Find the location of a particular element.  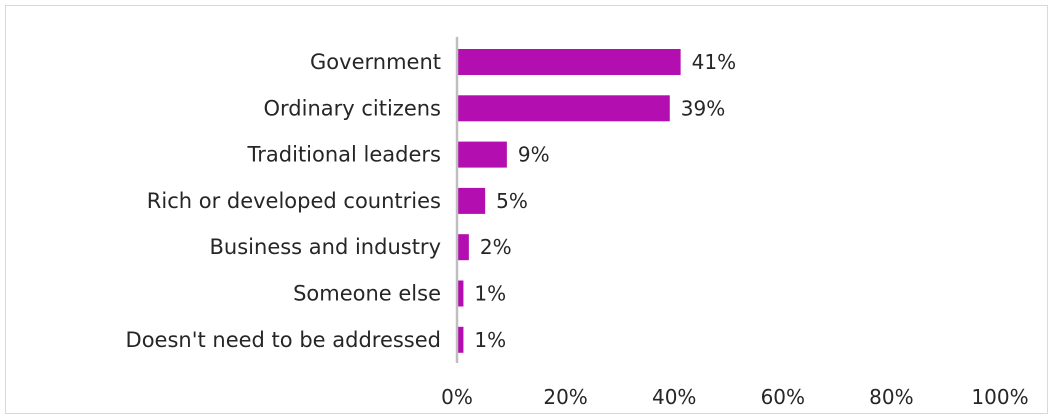

x-tick-label: 100% is located at coordinates (999, 397).